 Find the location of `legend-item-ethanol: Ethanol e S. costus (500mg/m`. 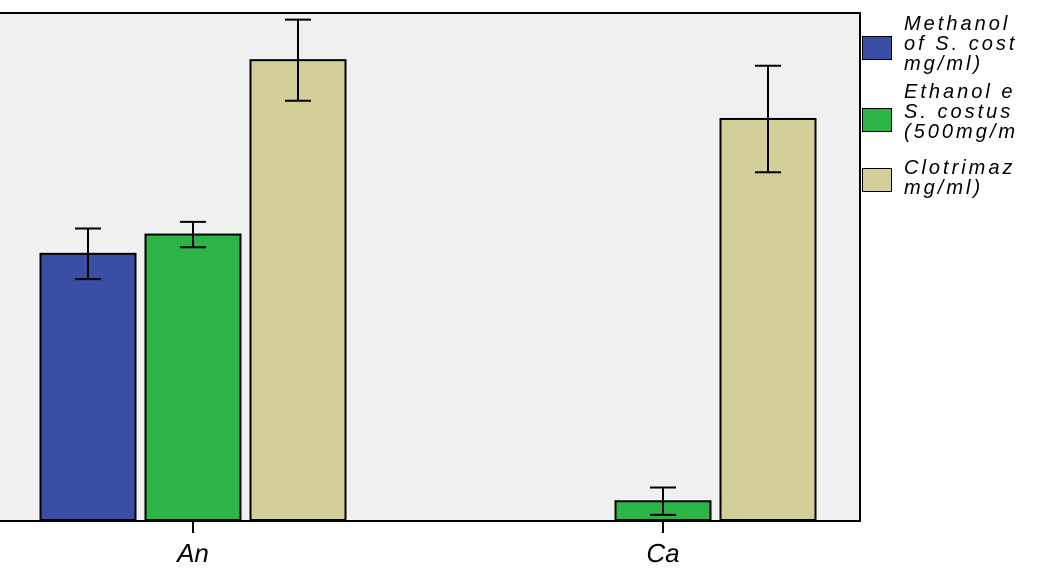

legend-item-ethanol: Ethanol e S. costus (500mg/m is located at coordinates (950, 120).